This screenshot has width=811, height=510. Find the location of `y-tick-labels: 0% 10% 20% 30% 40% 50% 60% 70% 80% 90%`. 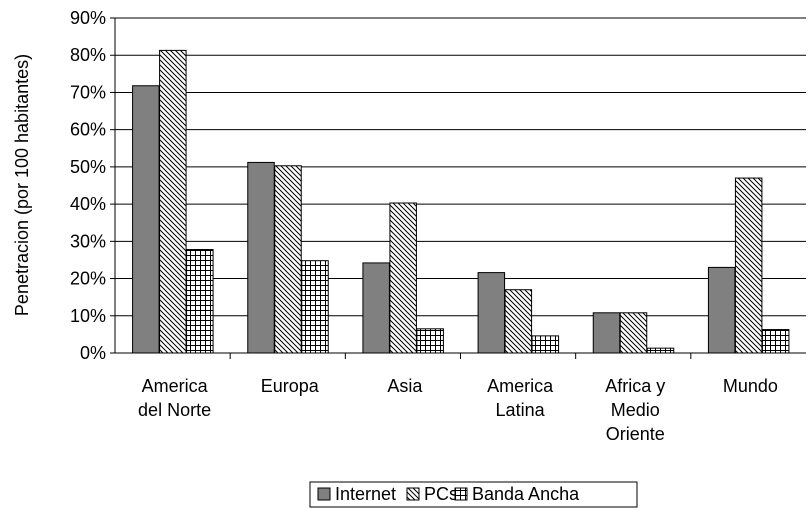

y-tick-labels: 0% 10% 20% 30% 40% 50% 60% 70% 80% 90% is located at coordinates (92, 185).